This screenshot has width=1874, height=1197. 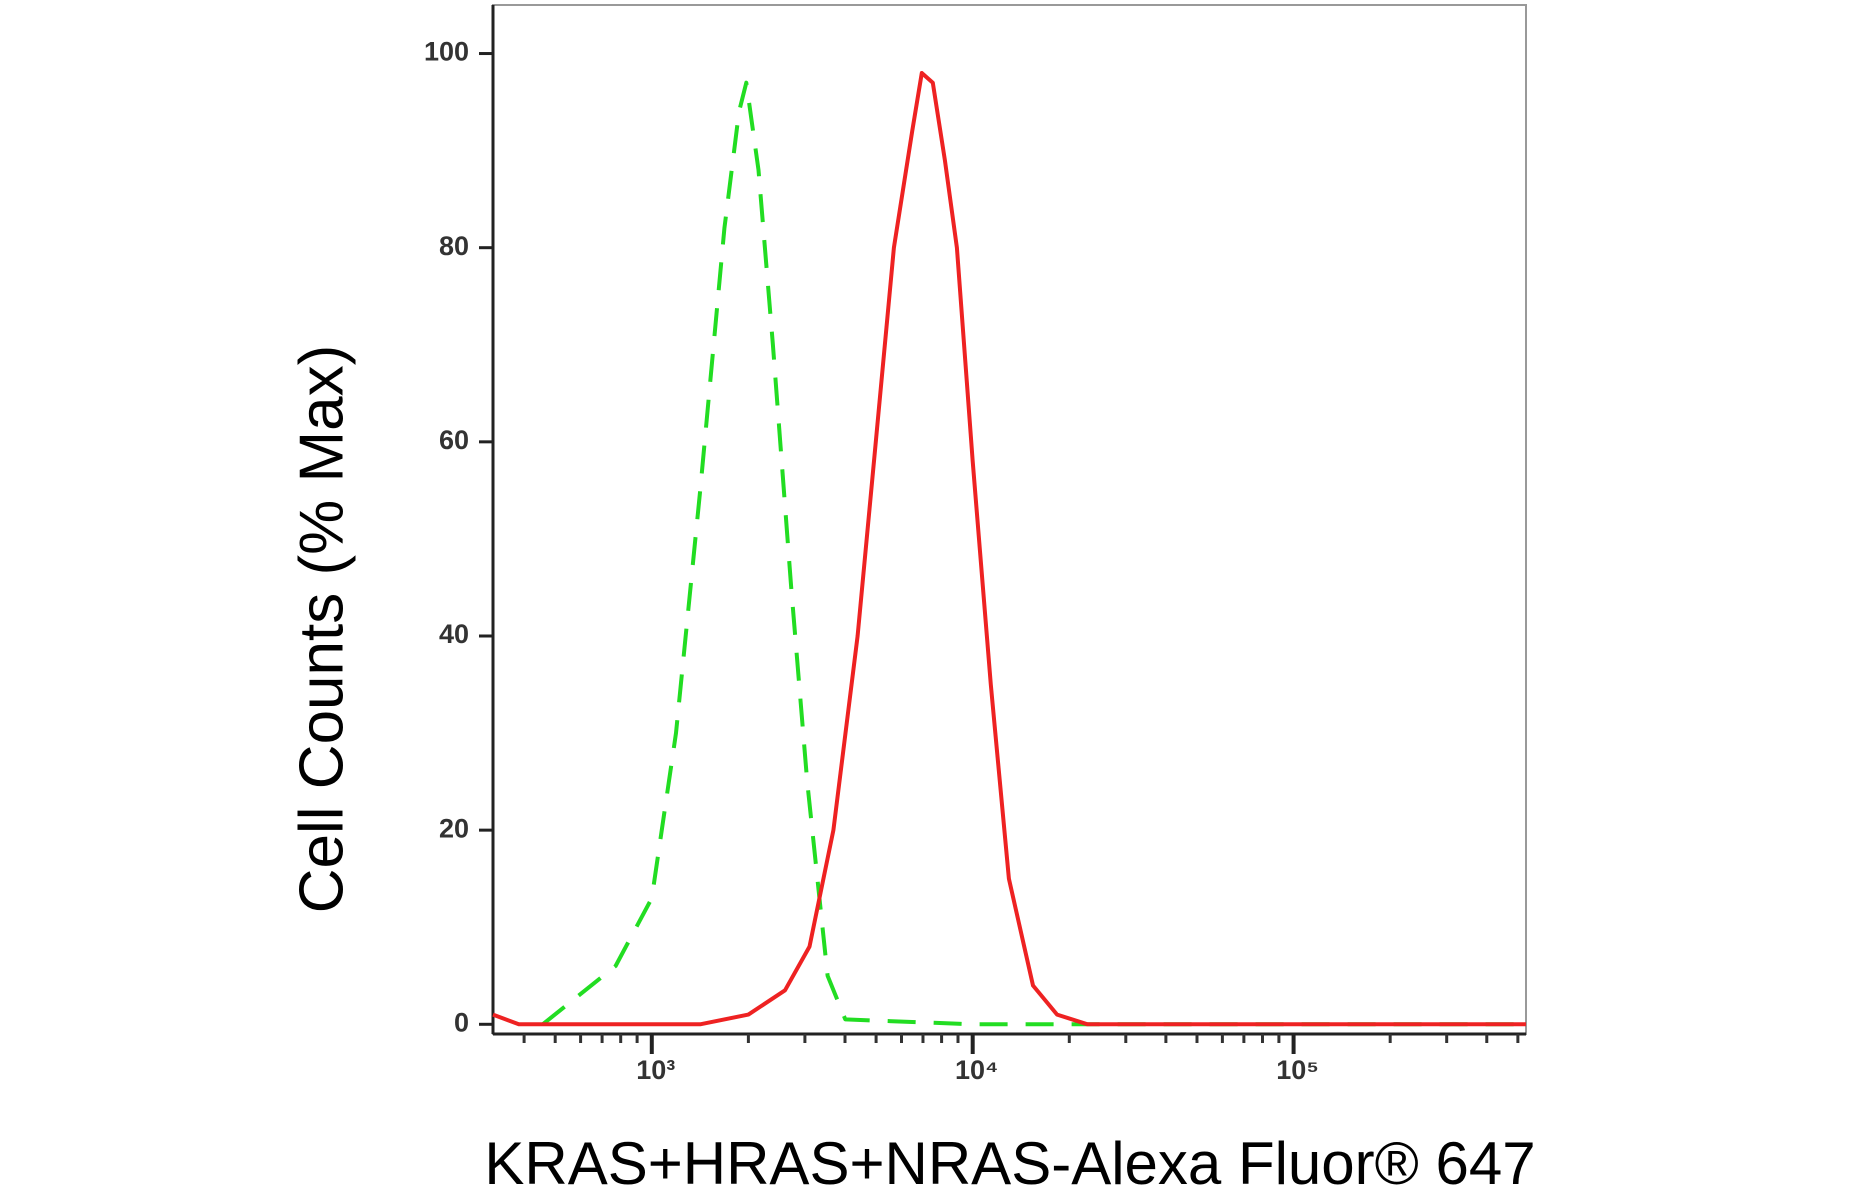 I want to click on y-tick-label: 40, so click(x=454, y=634).